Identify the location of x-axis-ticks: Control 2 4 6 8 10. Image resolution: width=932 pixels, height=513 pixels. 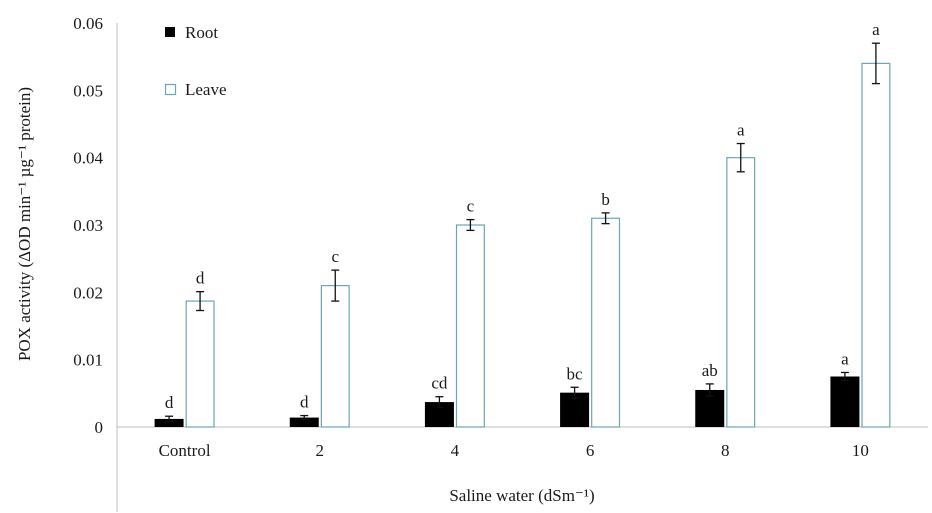
(514, 450).